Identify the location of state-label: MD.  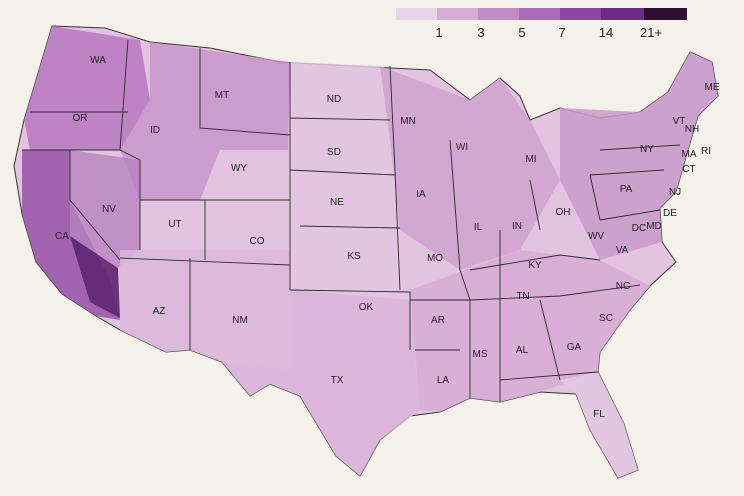
(654, 226).